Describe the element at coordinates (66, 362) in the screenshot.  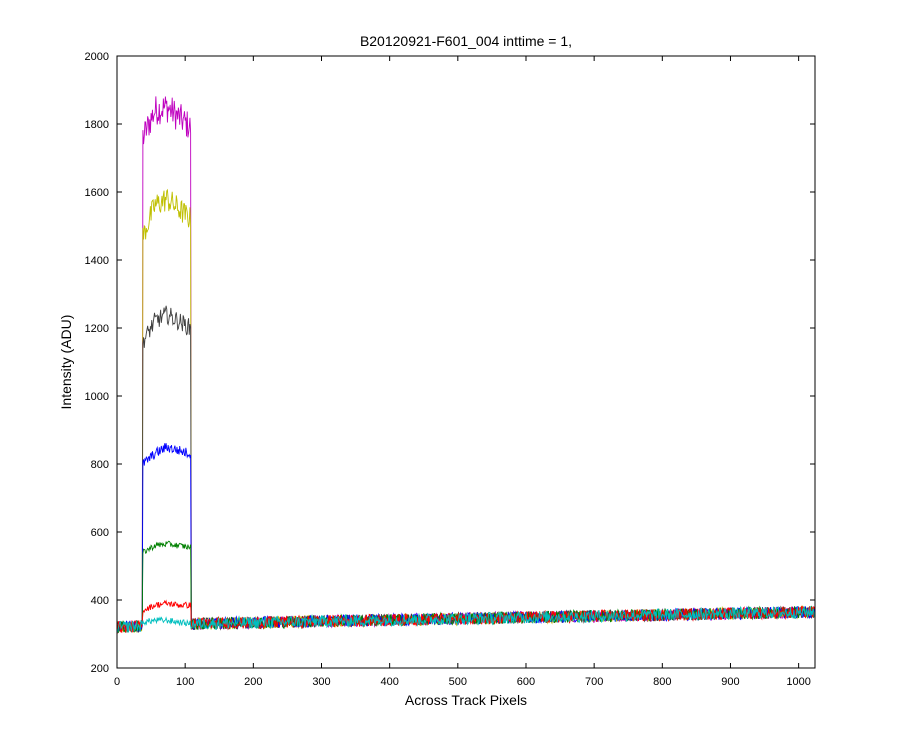
I see `y-axis-label: Intensity (ADU)` at that location.